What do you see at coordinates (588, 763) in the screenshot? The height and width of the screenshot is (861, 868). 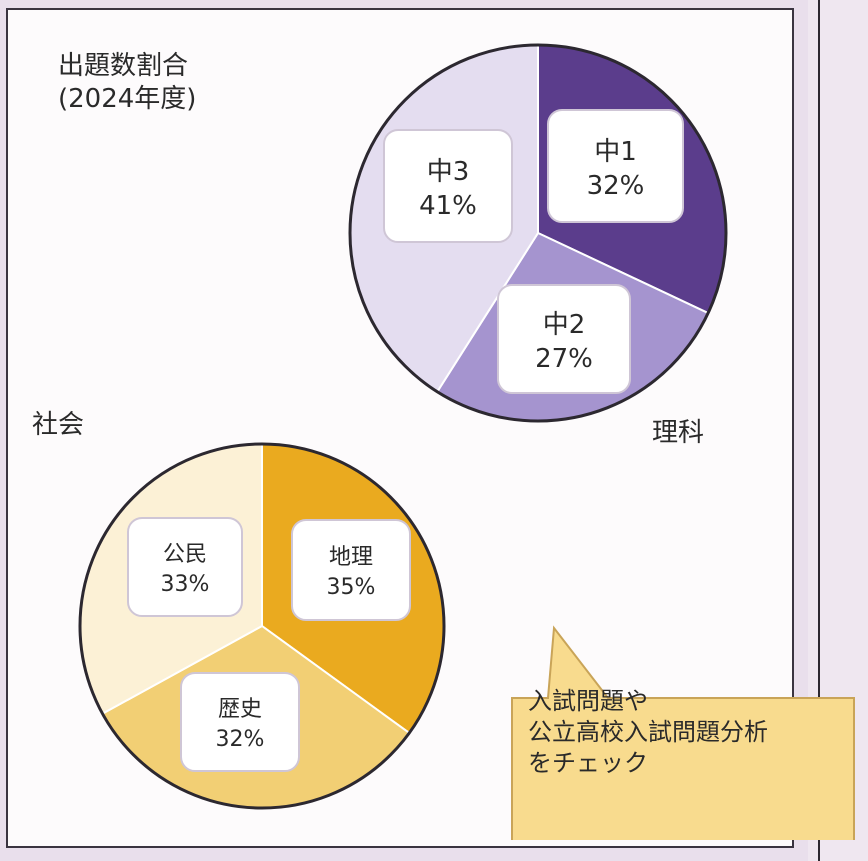 I see `callout-line-3: をチェック` at bounding box center [588, 763].